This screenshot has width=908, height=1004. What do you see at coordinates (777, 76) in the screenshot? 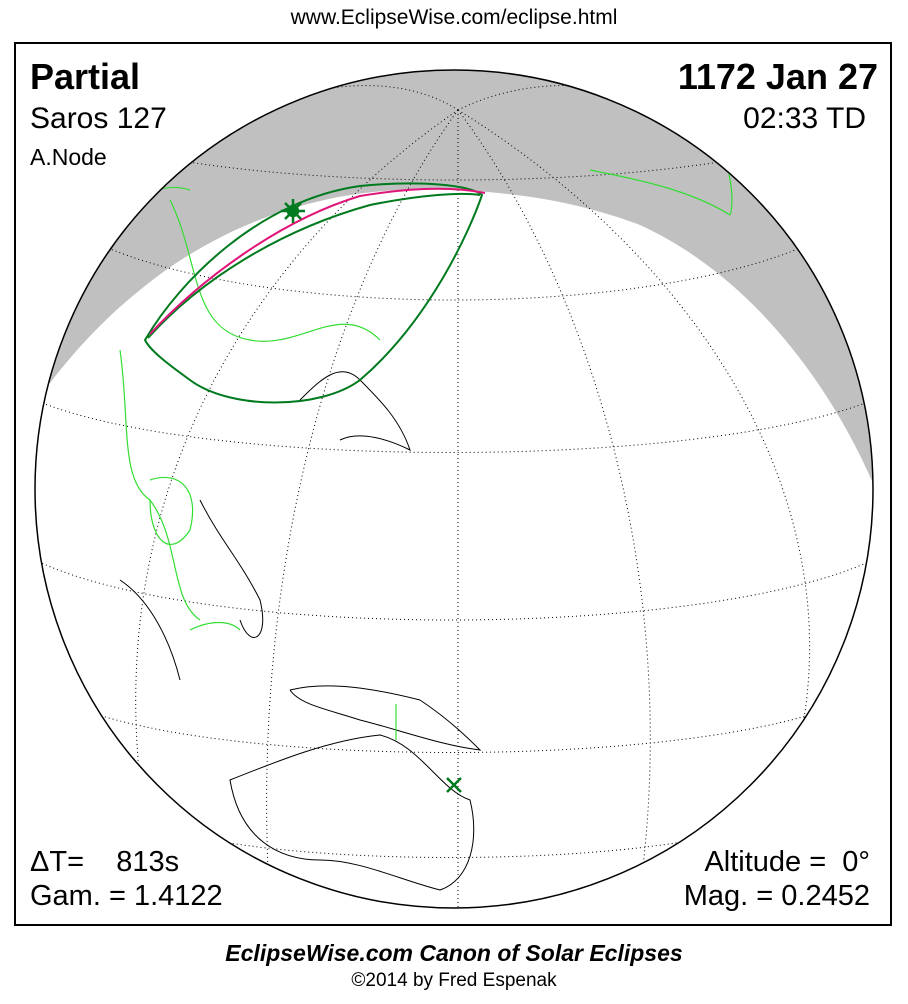
I see `eclipse-date: 1172 Jan 27` at bounding box center [777, 76].